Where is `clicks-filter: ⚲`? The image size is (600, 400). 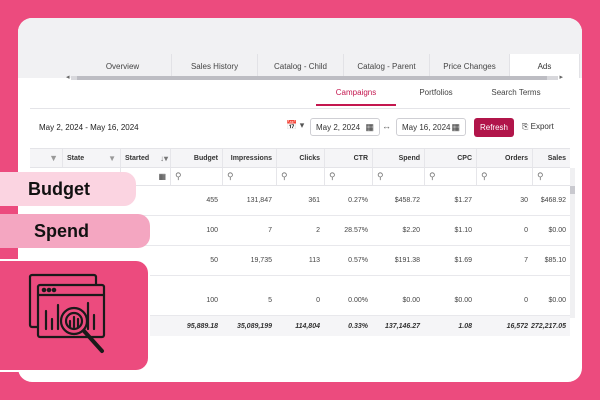
clicks-filter: ⚲ is located at coordinates (300, 176).